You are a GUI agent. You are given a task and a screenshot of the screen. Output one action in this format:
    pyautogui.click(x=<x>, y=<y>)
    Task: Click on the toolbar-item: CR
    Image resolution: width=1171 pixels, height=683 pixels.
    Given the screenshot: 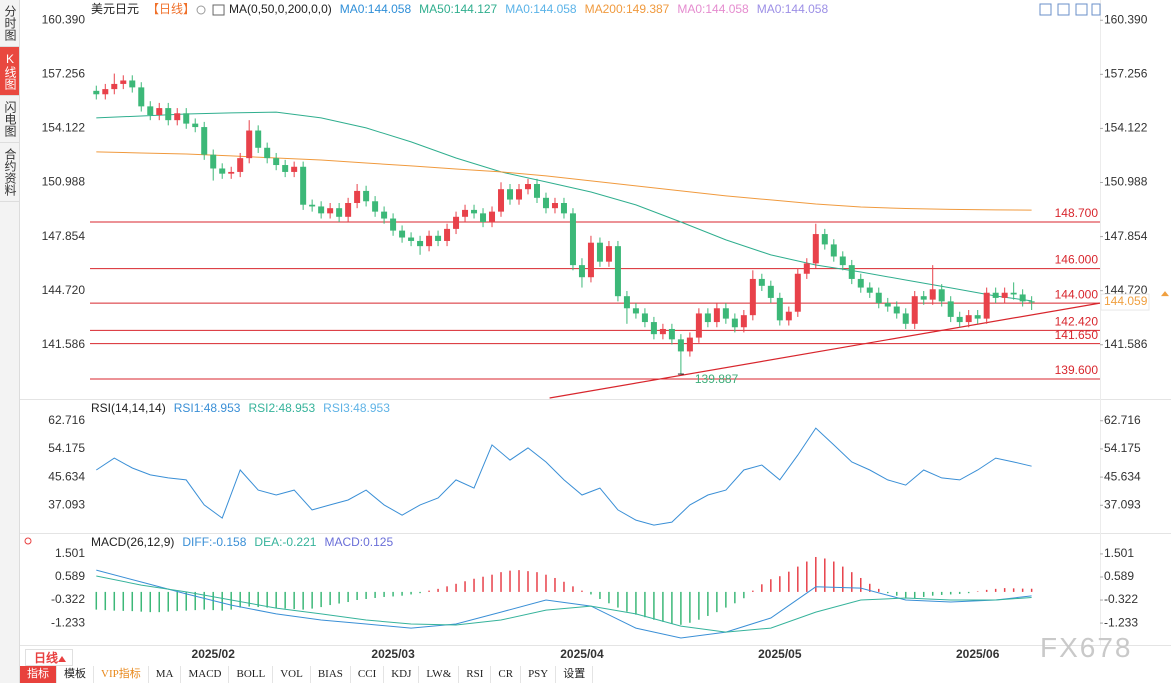 What is the action you would take?
    pyautogui.click(x=506, y=674)
    